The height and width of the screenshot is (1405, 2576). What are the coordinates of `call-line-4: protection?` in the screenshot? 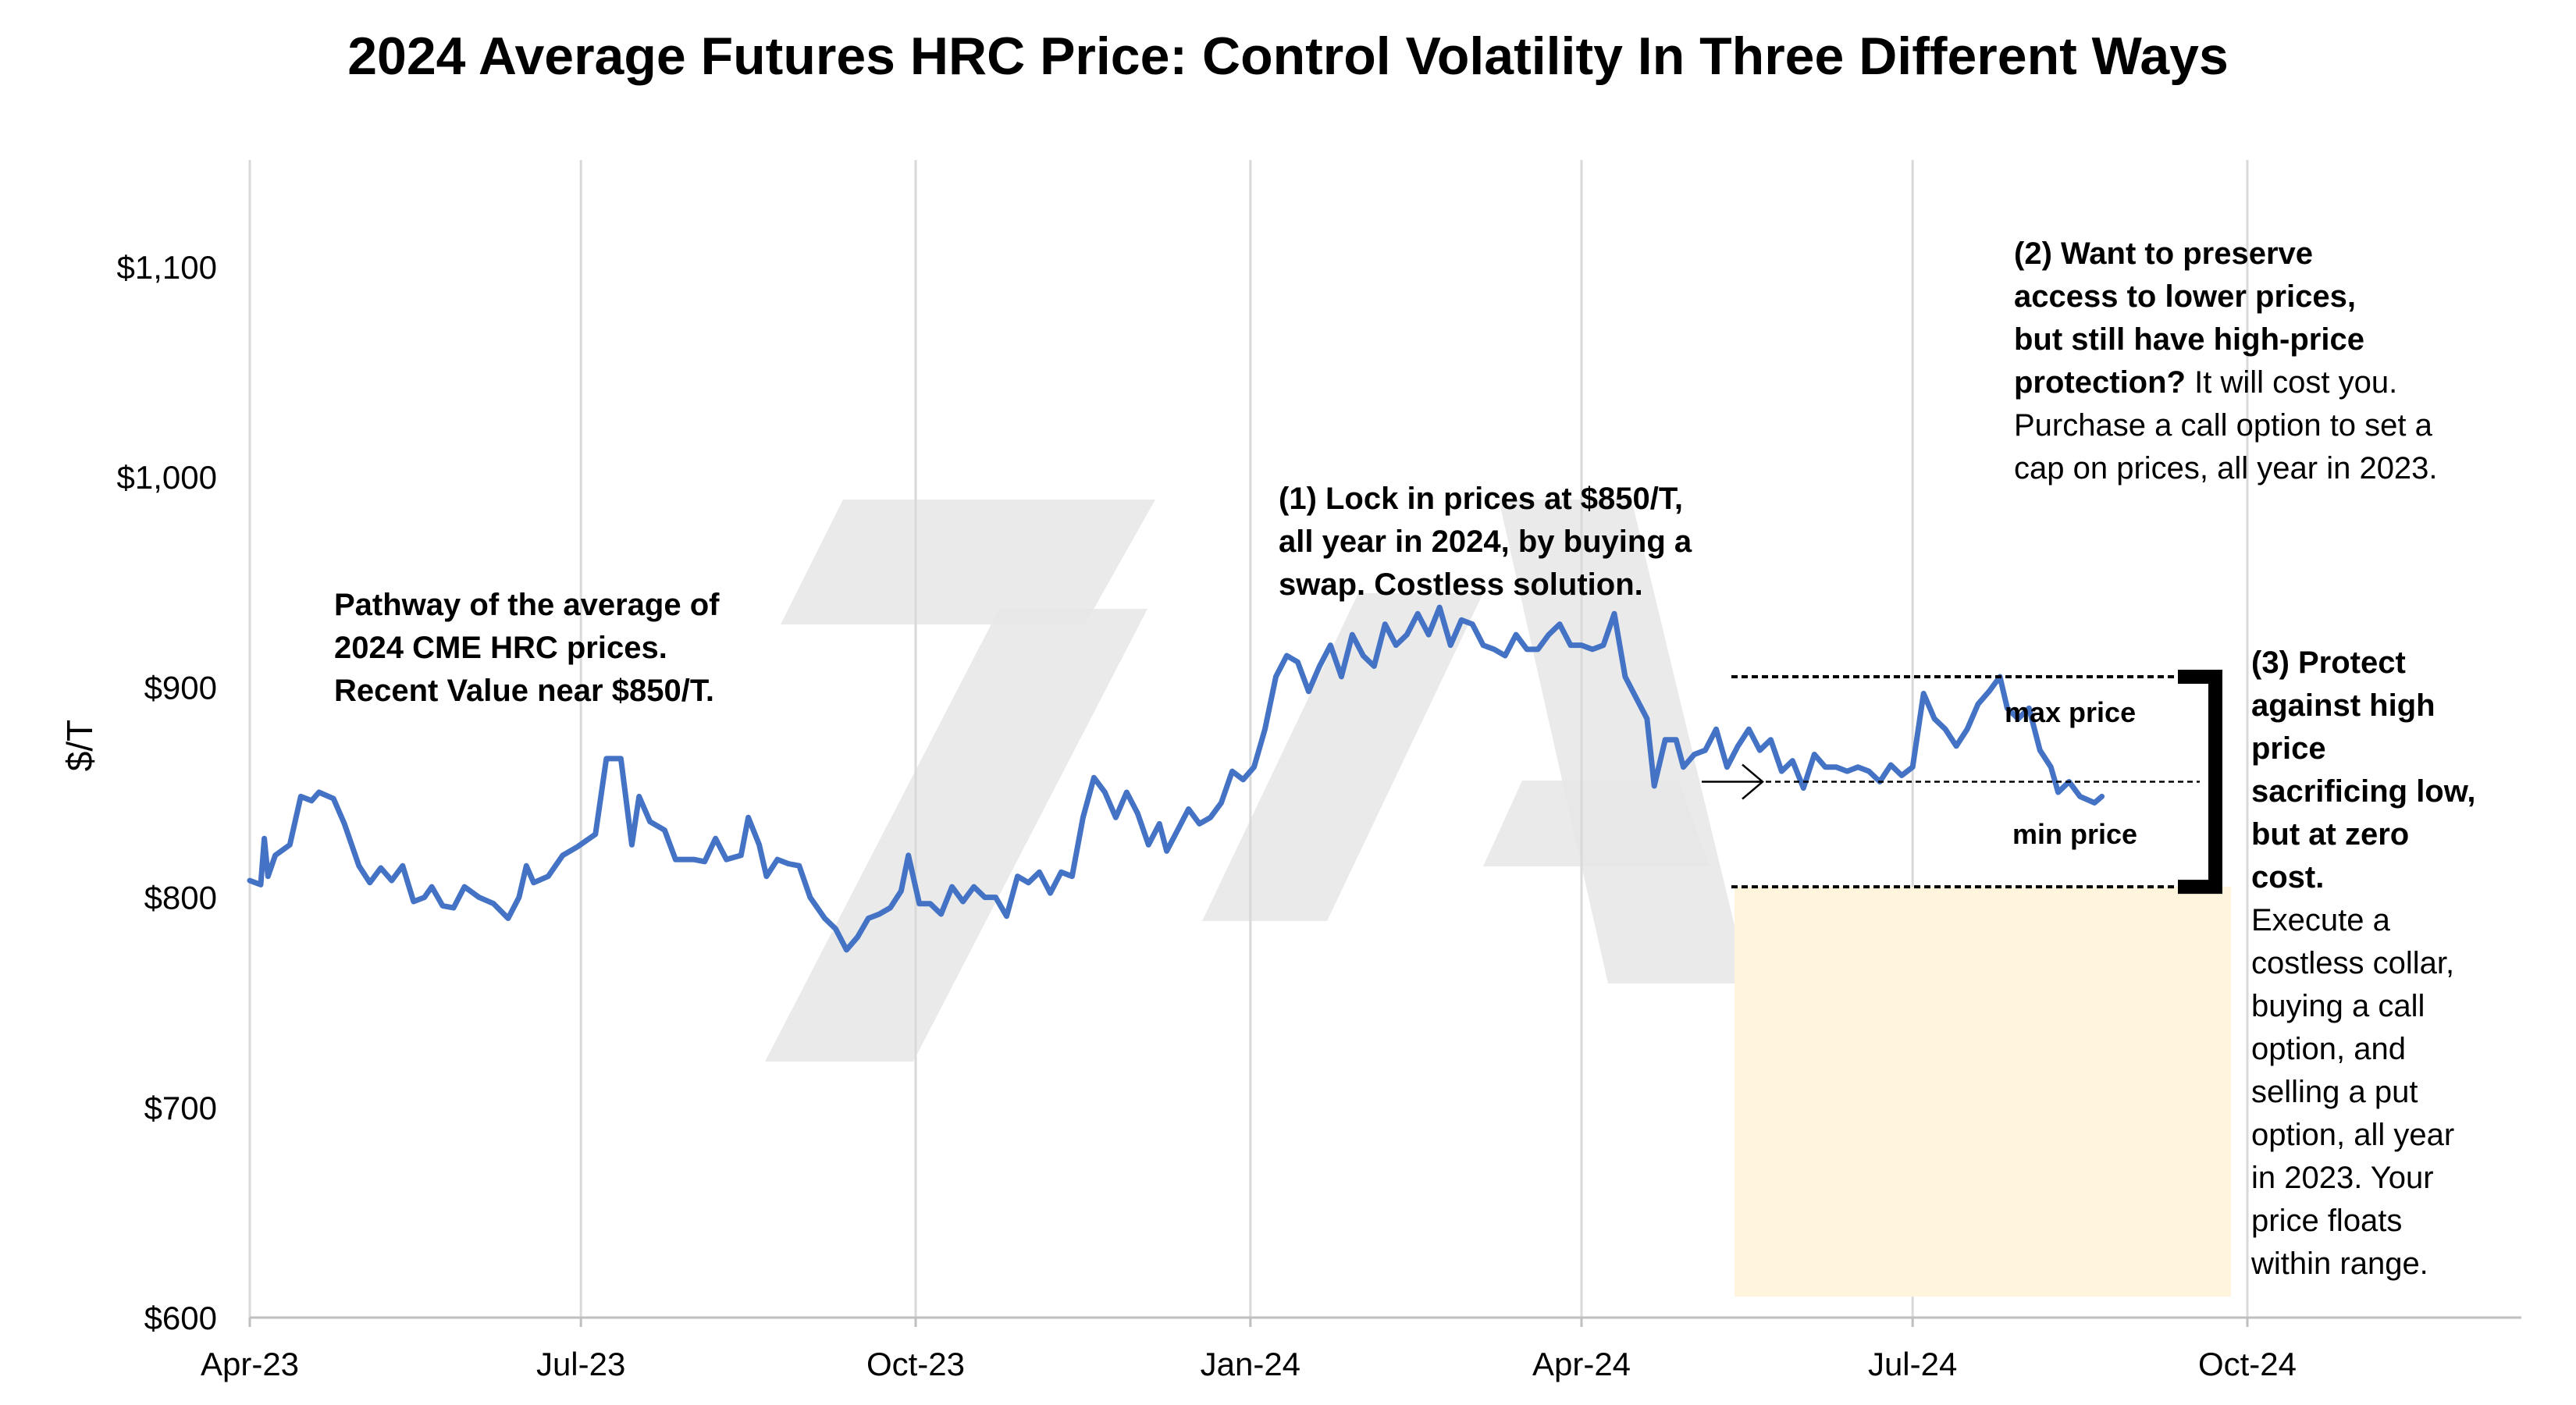 It's located at (2100, 382).